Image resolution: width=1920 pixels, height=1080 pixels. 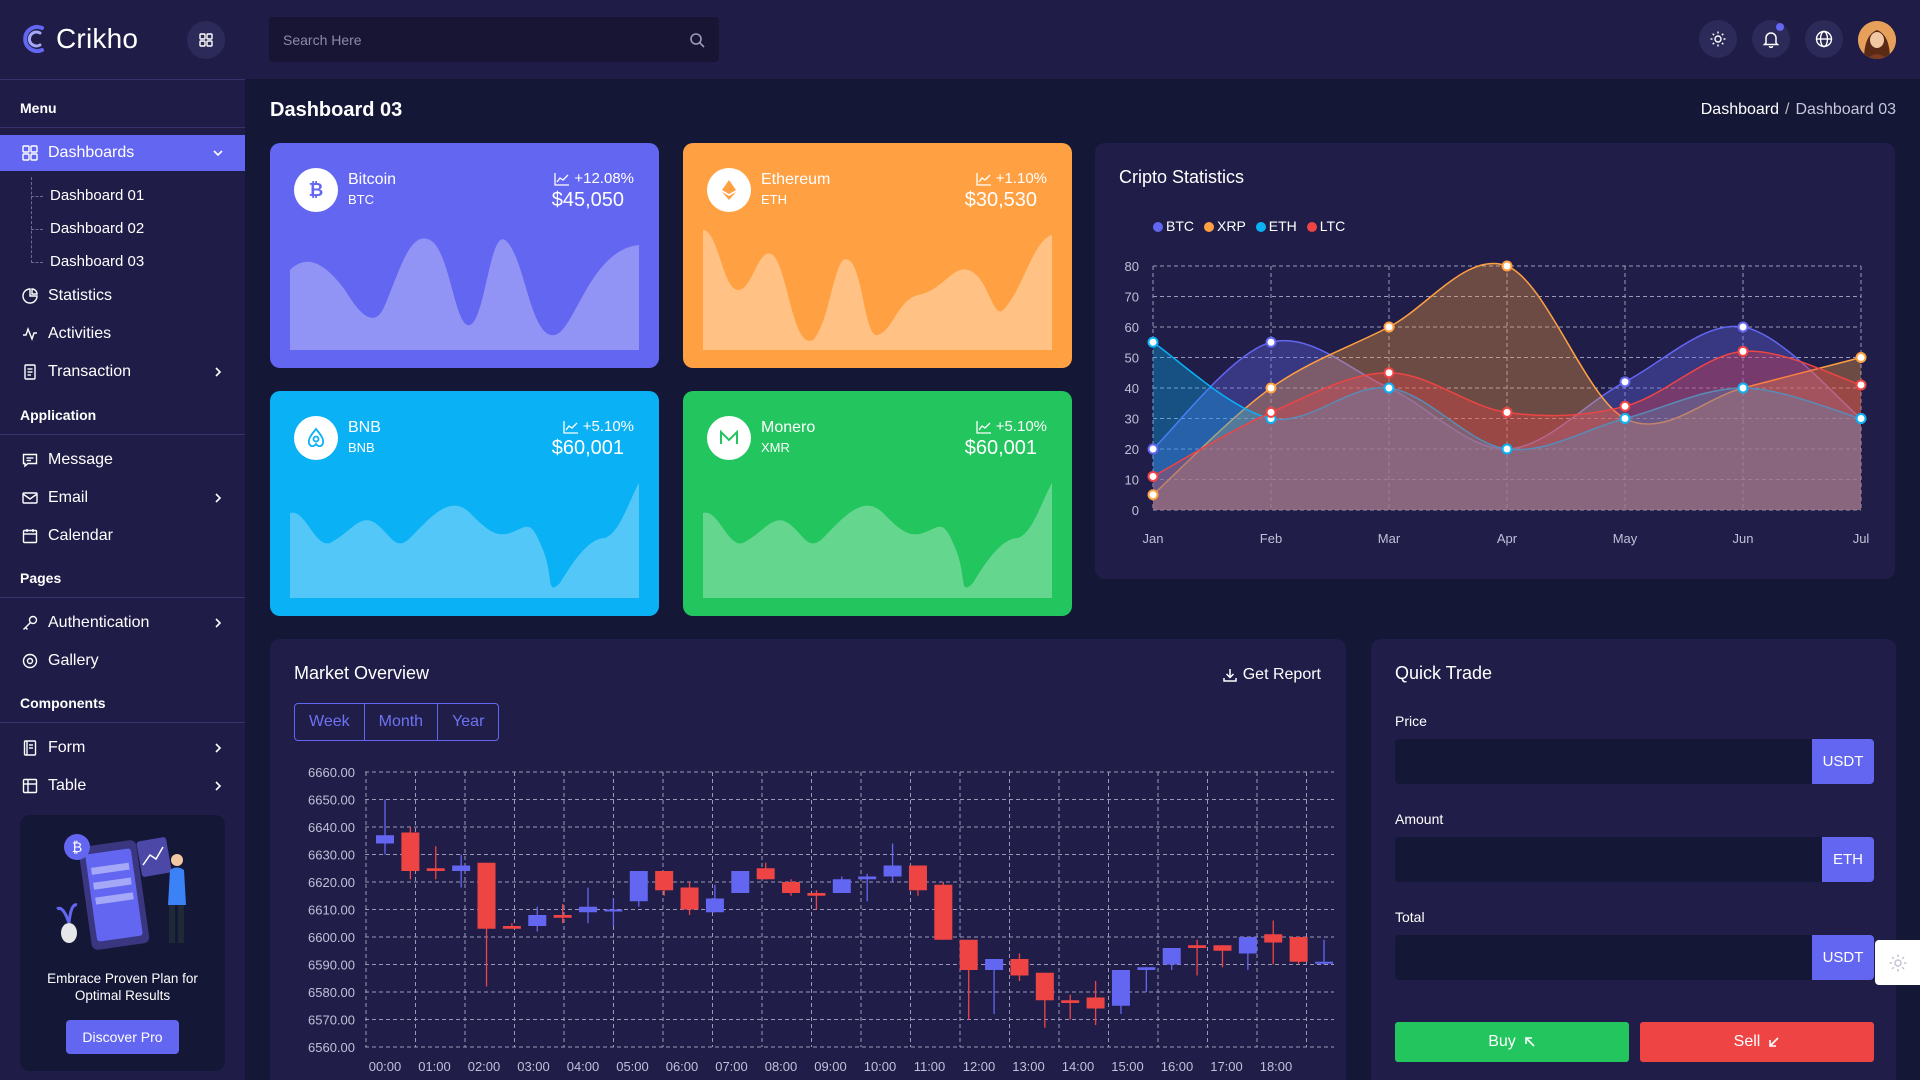 What do you see at coordinates (73, 660) in the screenshot?
I see `sidebar-item-label: Gallery` at bounding box center [73, 660].